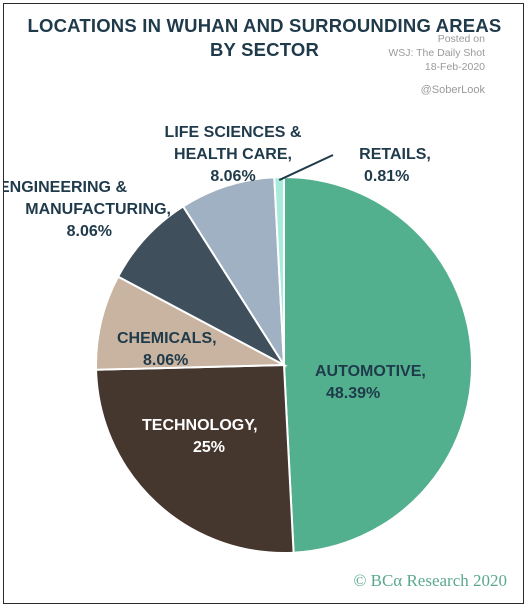 The image size is (529, 609). Describe the element at coordinates (200, 425) in the screenshot. I see `pie-label-2-name: TECHNOLOGY,` at that location.